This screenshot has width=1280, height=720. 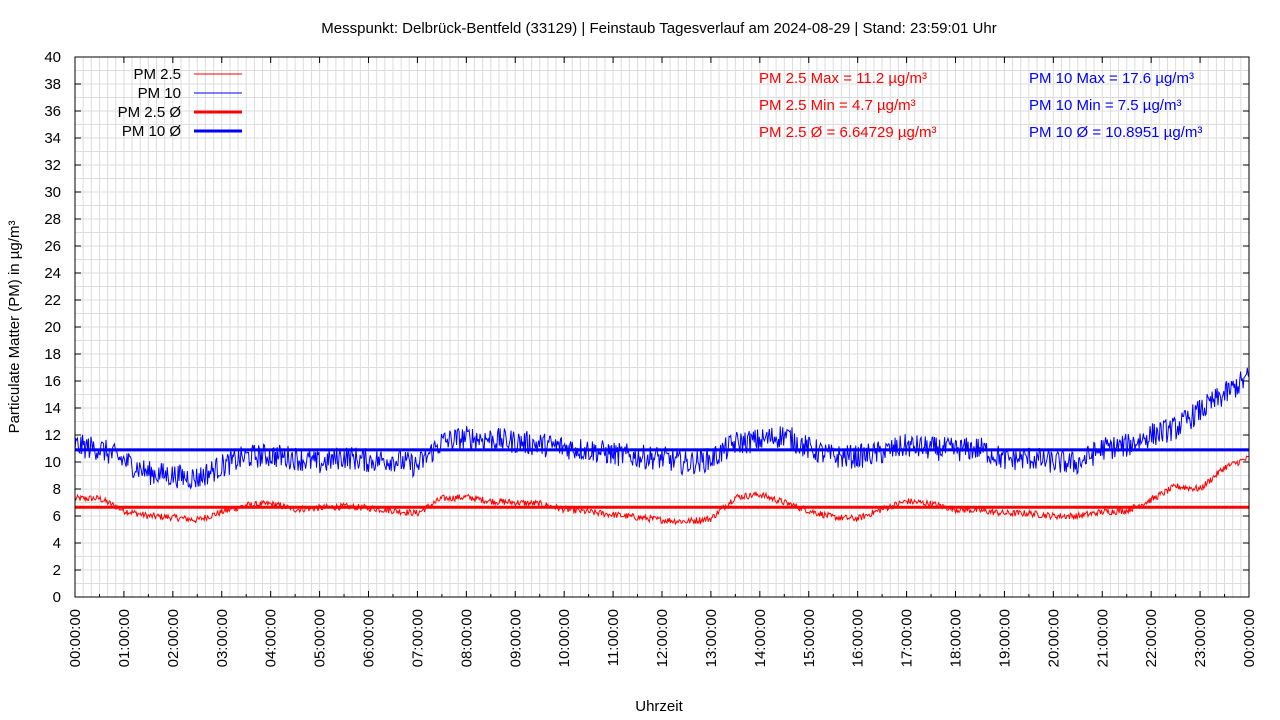 I want to click on stat-pm25-max: PM 2.5 Max = 11.2 µg/m³, so click(x=843, y=78).